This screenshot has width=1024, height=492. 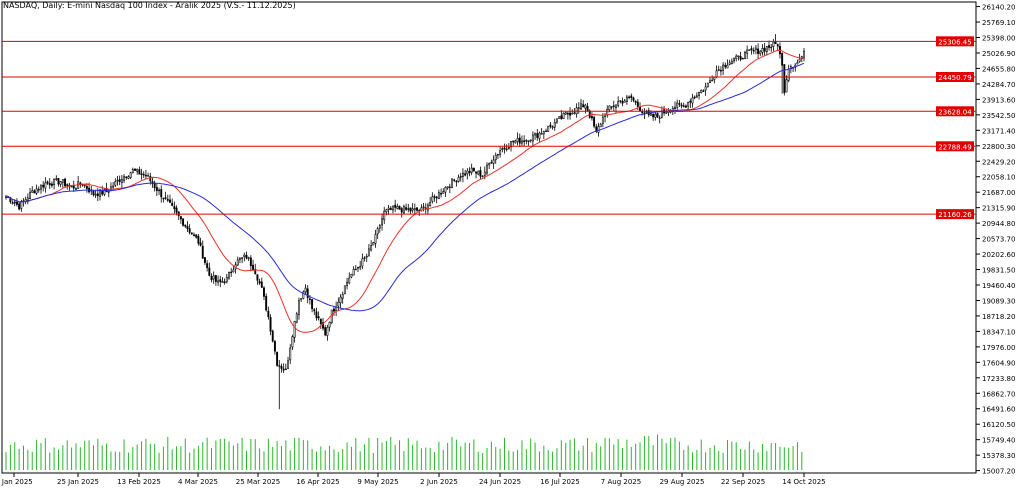 I want to click on y-tick-label: 15378.30, so click(x=998, y=456).